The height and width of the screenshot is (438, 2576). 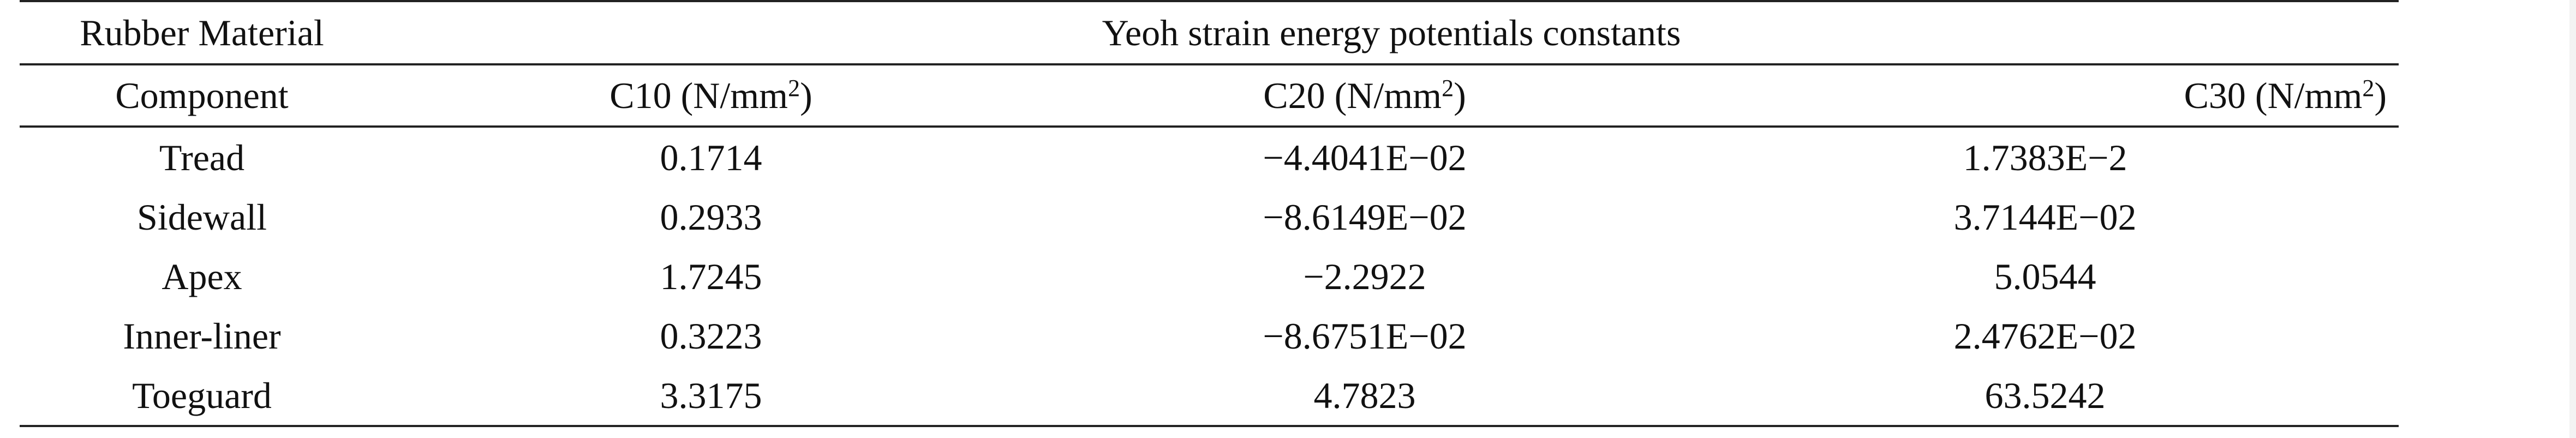 What do you see at coordinates (202, 276) in the screenshot?
I see `cell-component: Apex` at bounding box center [202, 276].